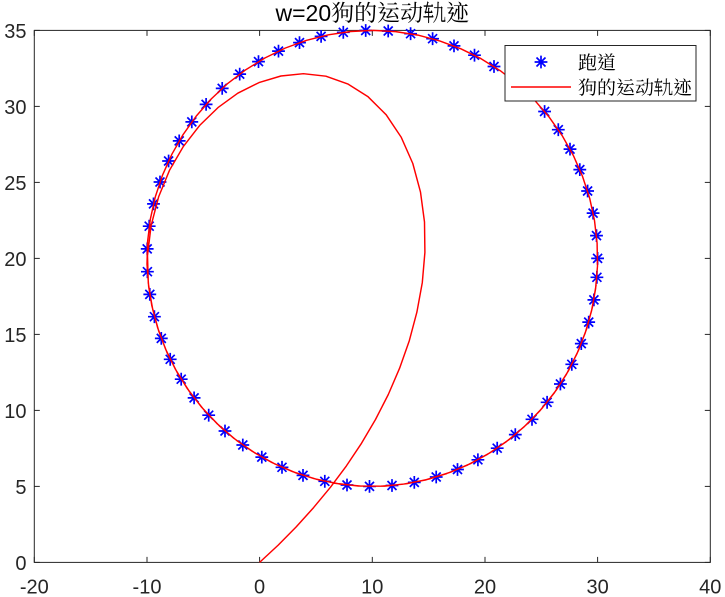  Describe the element at coordinates (710, 587) in the screenshot. I see `svg-text: 40` at that location.